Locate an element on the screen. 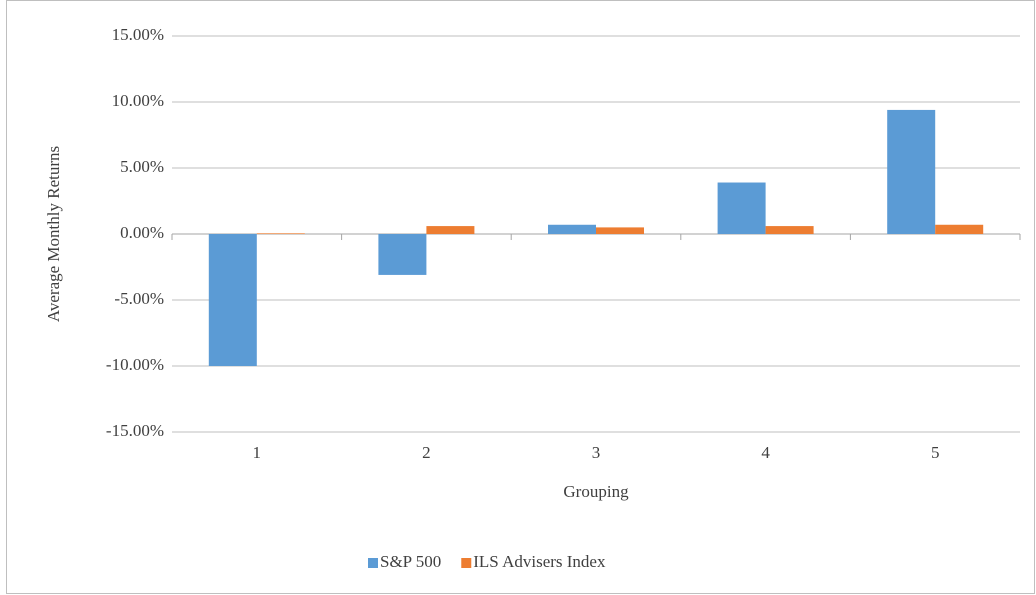 The width and height of the screenshot is (1036, 595). legend-label: S&P 500 is located at coordinates (410, 561).